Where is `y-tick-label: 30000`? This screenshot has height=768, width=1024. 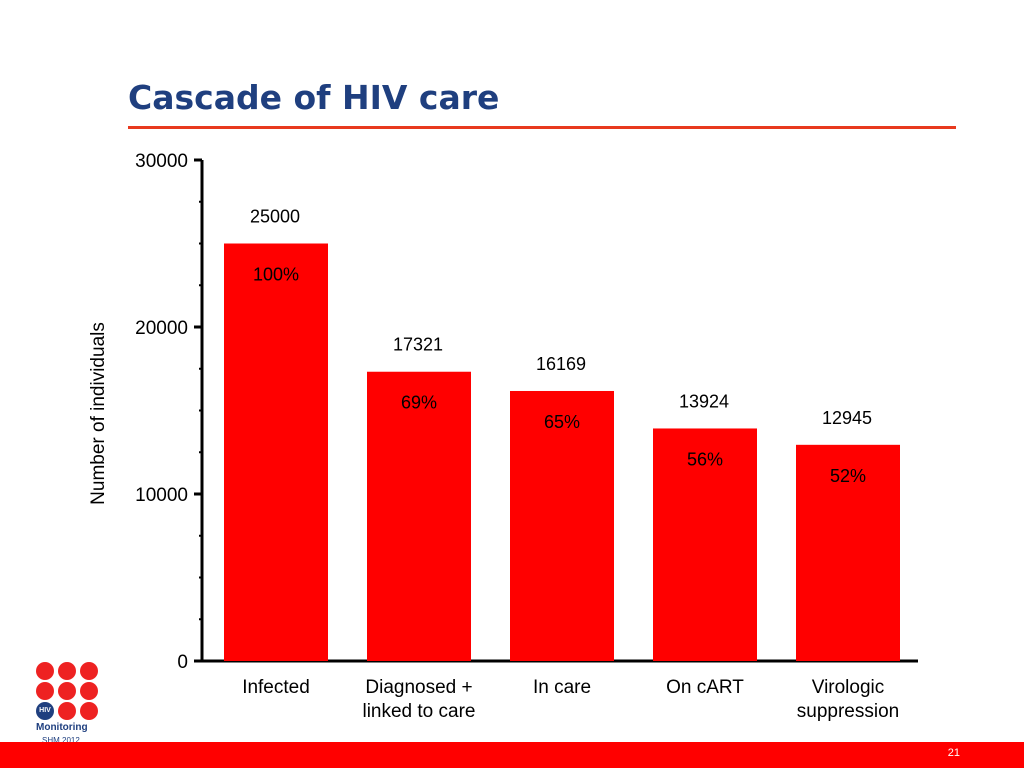
y-tick-label: 30000 is located at coordinates (161, 161).